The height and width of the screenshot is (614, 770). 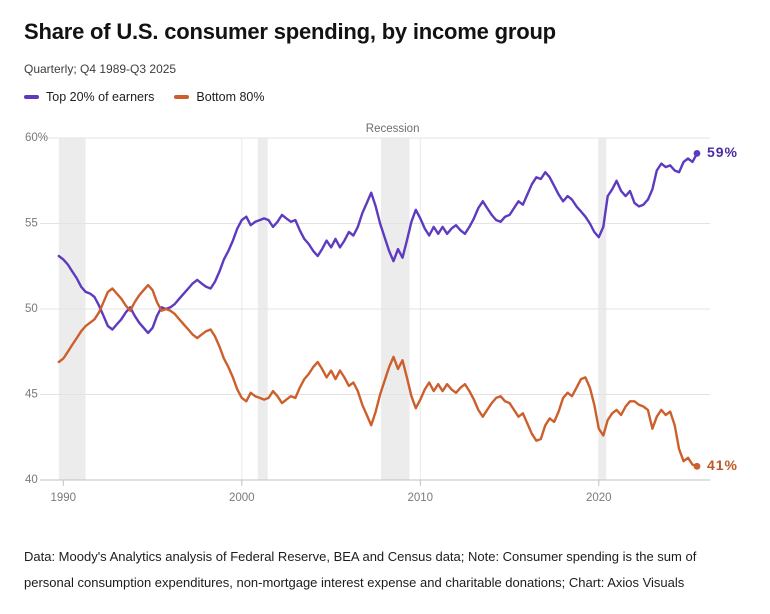 What do you see at coordinates (100, 97) in the screenshot?
I see `legend-label-top20: Top 20% of earners` at bounding box center [100, 97].